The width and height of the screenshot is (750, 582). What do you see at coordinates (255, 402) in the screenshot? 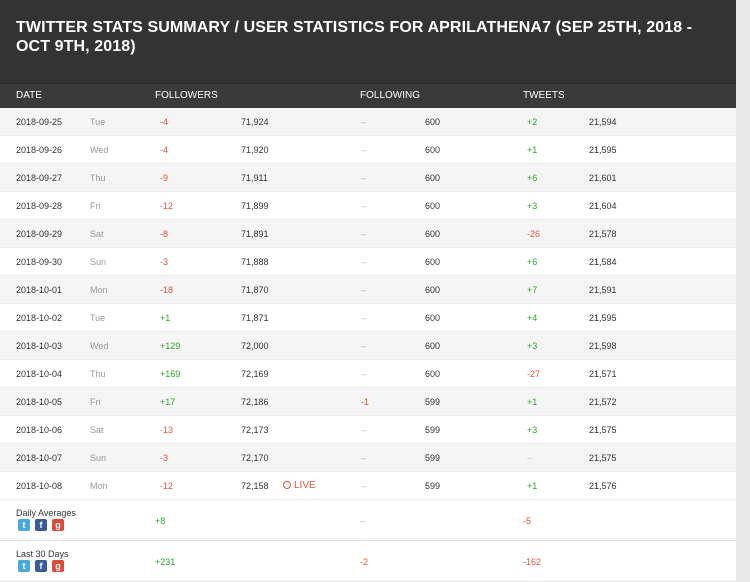
I see `followers-total: 72,186` at bounding box center [255, 402].